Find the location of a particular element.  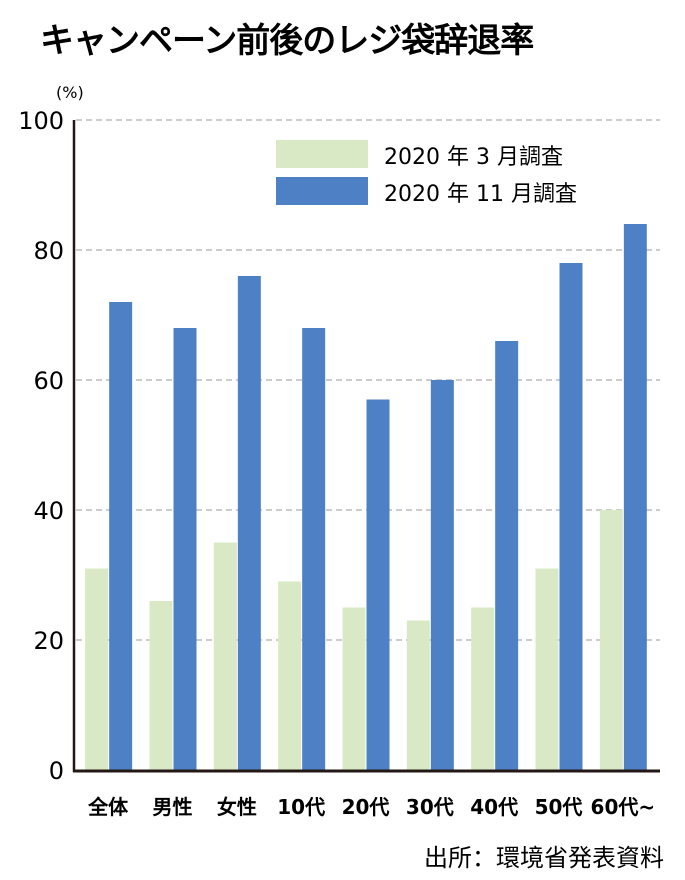

legend: 2020 年 3 月調査 2020 年 11 月調査 is located at coordinates (426, 173).